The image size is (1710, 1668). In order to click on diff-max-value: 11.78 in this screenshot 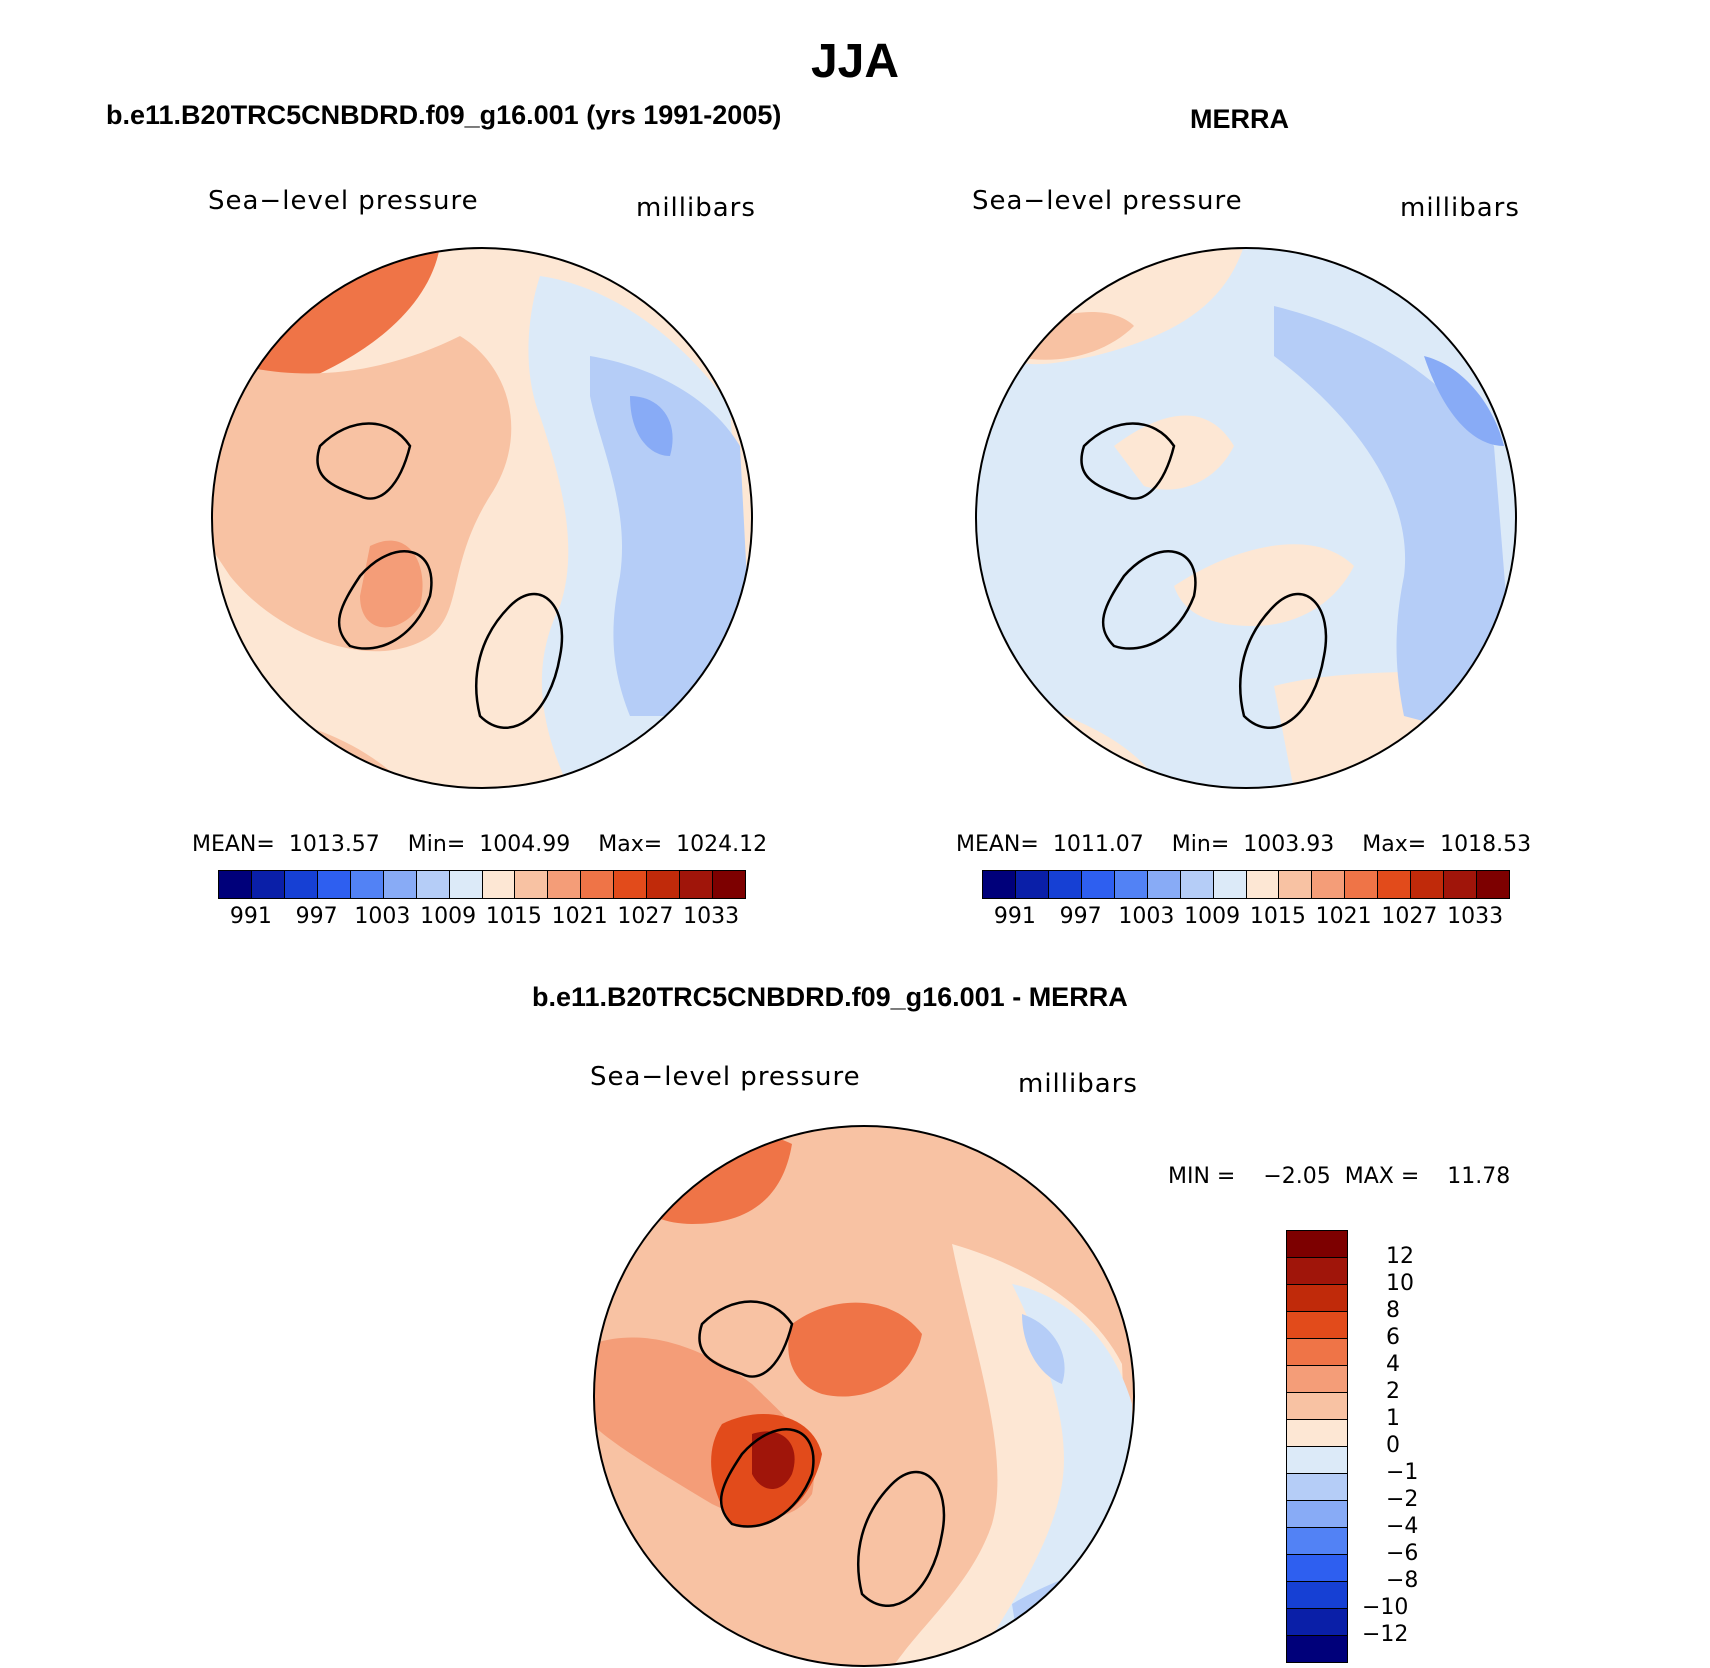, I will do `click(1479, 1176)`.